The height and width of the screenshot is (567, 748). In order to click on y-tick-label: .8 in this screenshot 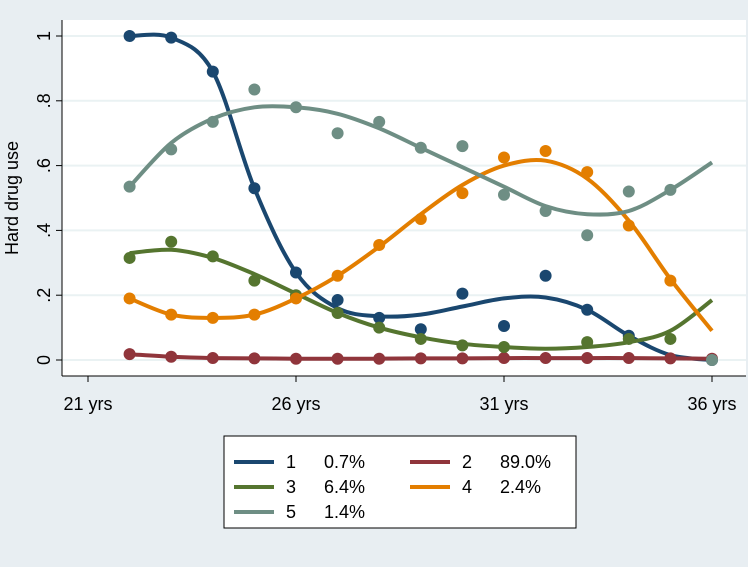, I will do `click(44, 100)`.